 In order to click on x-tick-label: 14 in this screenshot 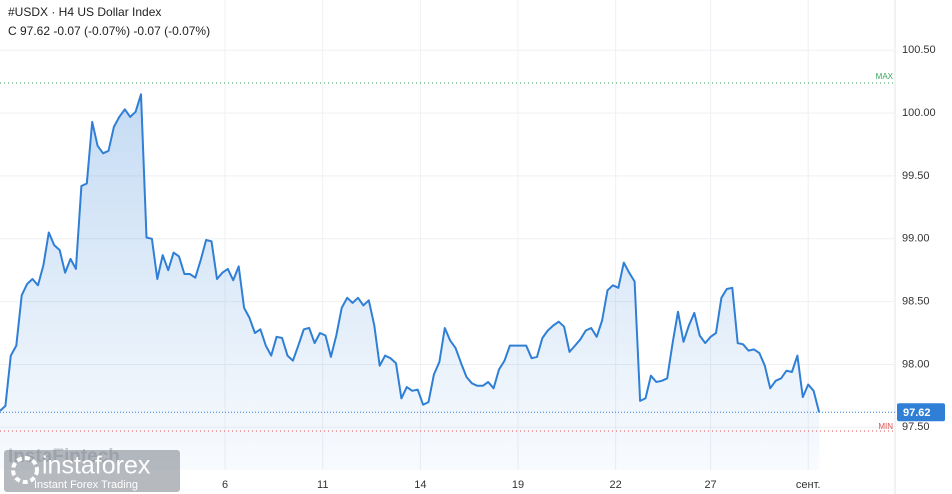, I will do `click(420, 485)`.